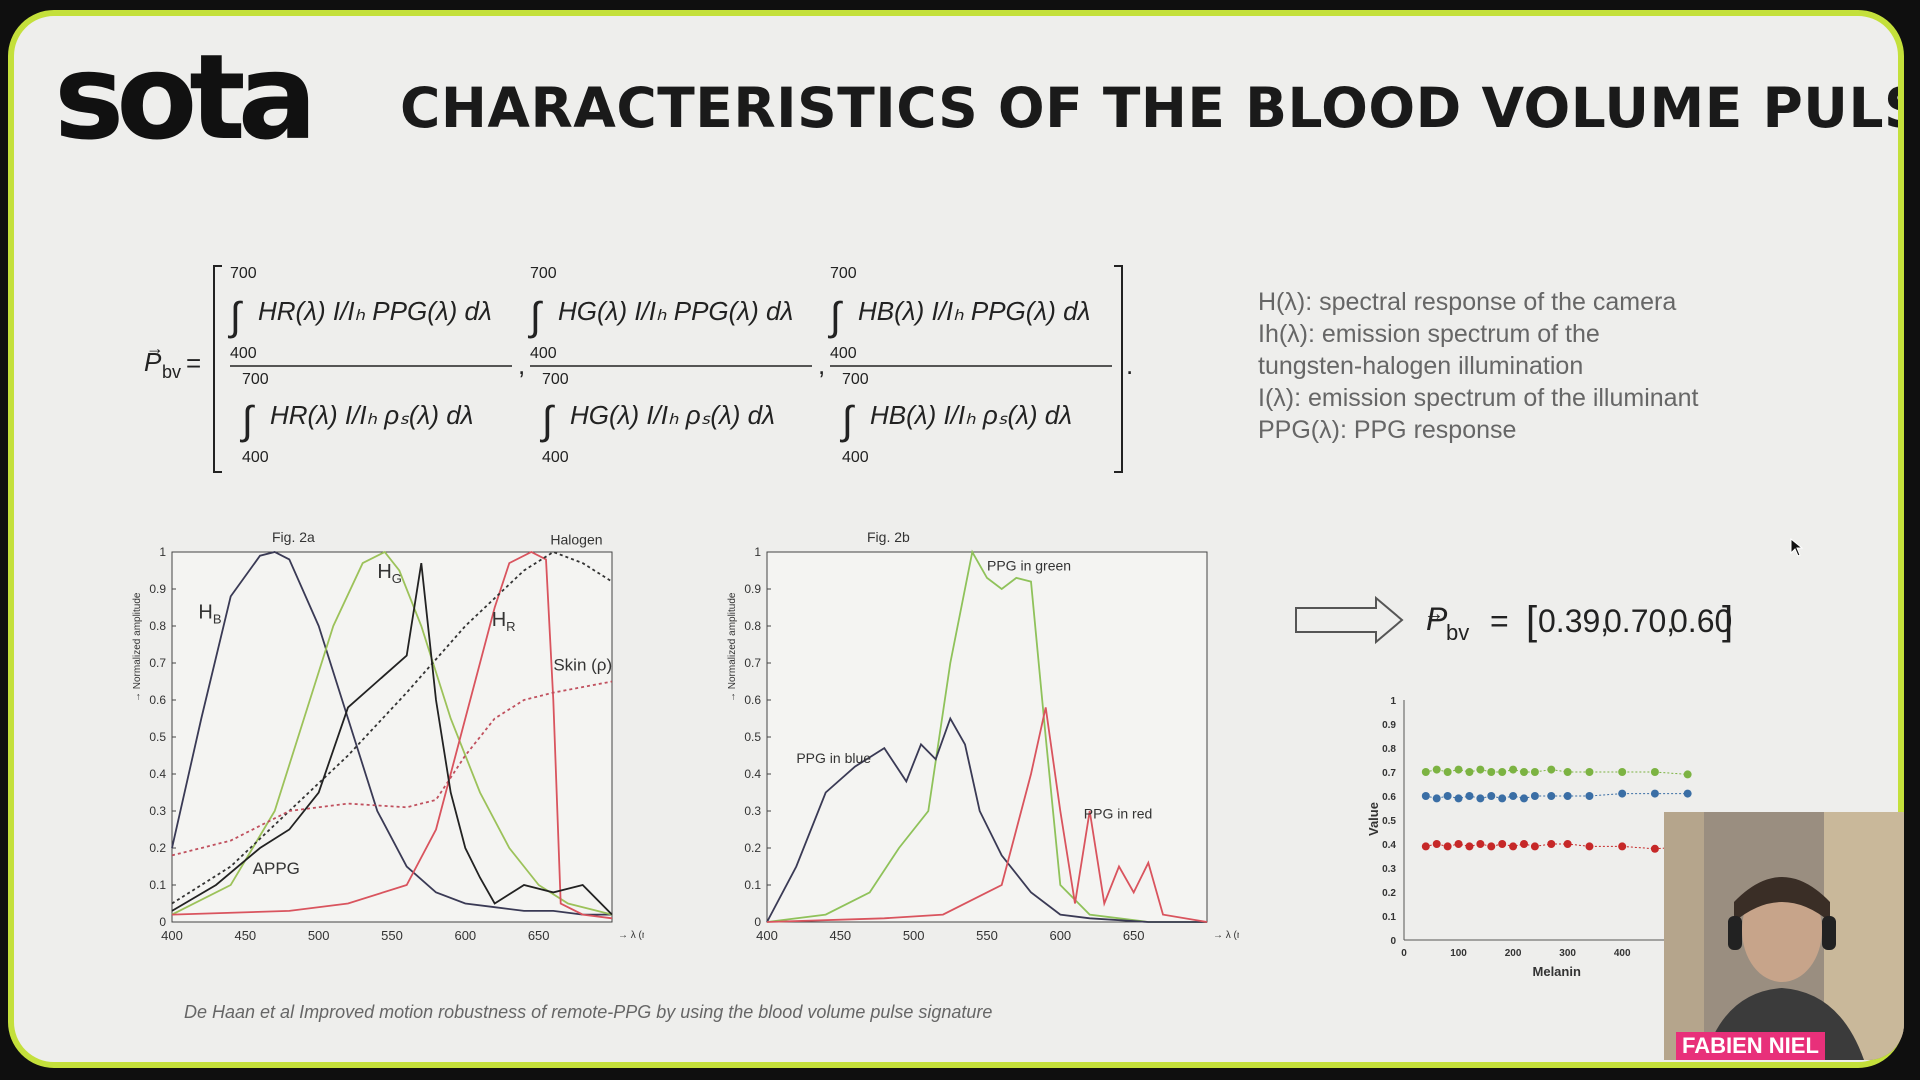 This screenshot has width=1920, height=1080. What do you see at coordinates (1467, 302) in the screenshot?
I see `legend-line: H(λ): spectral response of the camera` at bounding box center [1467, 302].